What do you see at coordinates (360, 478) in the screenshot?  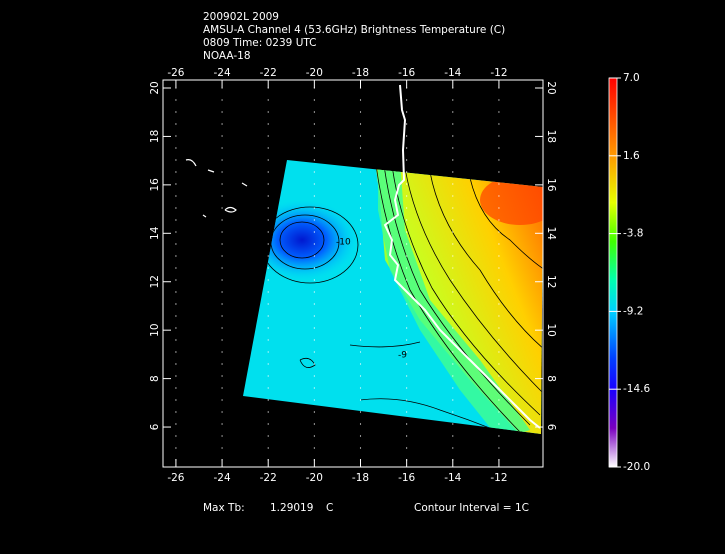 I see `x-tick-label: -18` at bounding box center [360, 478].